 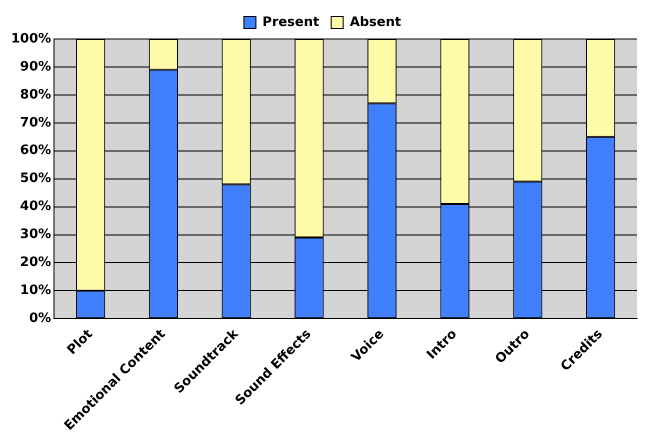 I want to click on y-tick-label: 0%, so click(x=40, y=318).